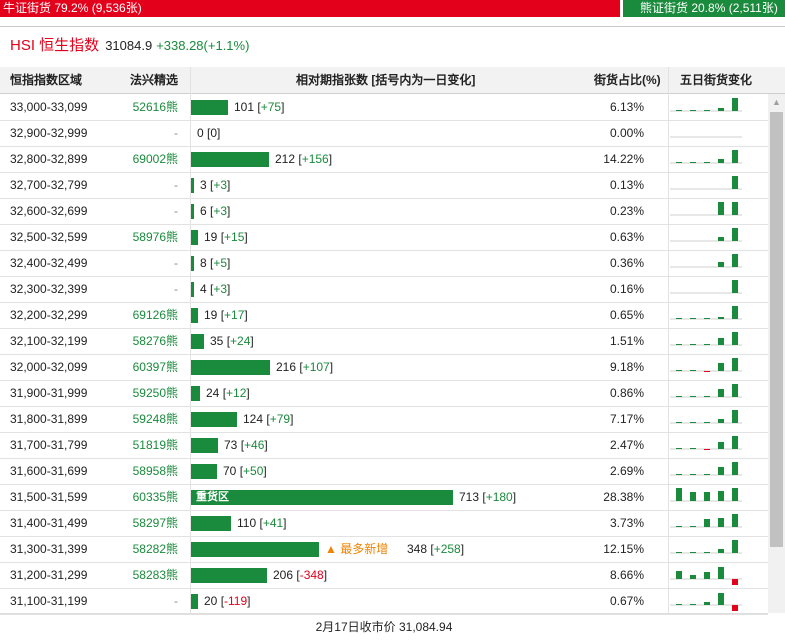 Image resolution: width=785 pixels, height=641 pixels. I want to click on range-cell: 32,700-32,799, so click(49, 185).